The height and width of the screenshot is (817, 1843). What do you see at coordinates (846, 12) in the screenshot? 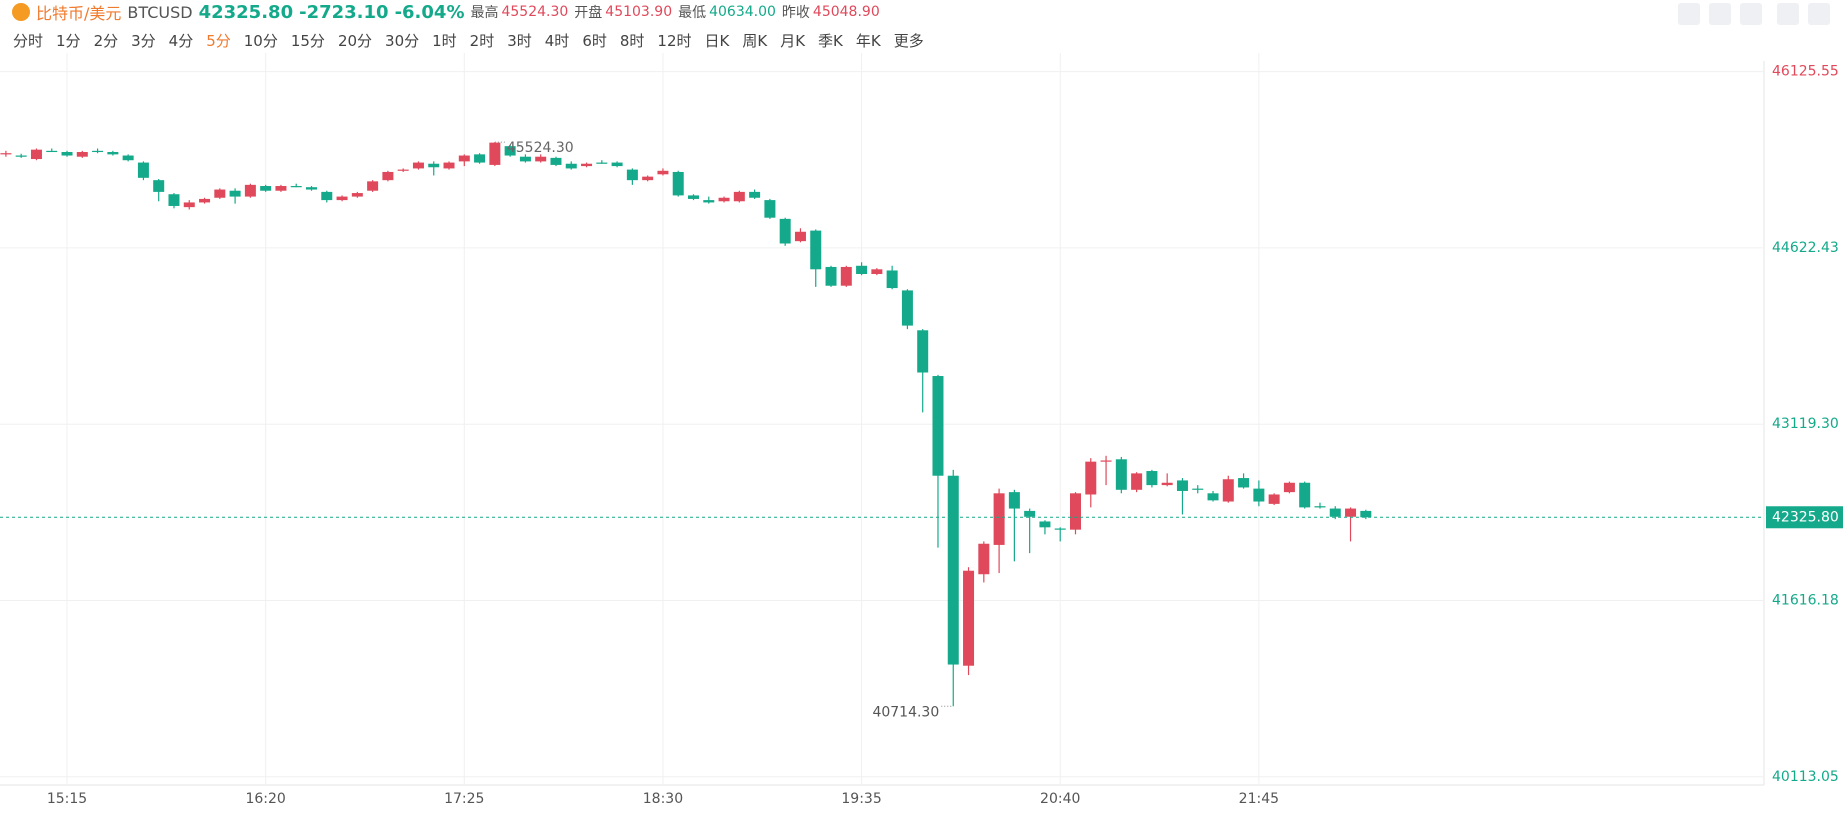
I see `stat-value: 45048.90` at bounding box center [846, 12].